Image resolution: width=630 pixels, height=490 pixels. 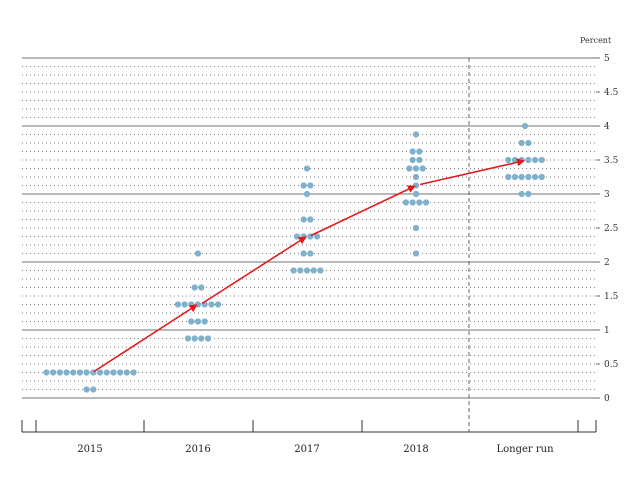 What do you see at coordinates (596, 40) in the screenshot?
I see `y-axis-unit-label: Percent` at bounding box center [596, 40].